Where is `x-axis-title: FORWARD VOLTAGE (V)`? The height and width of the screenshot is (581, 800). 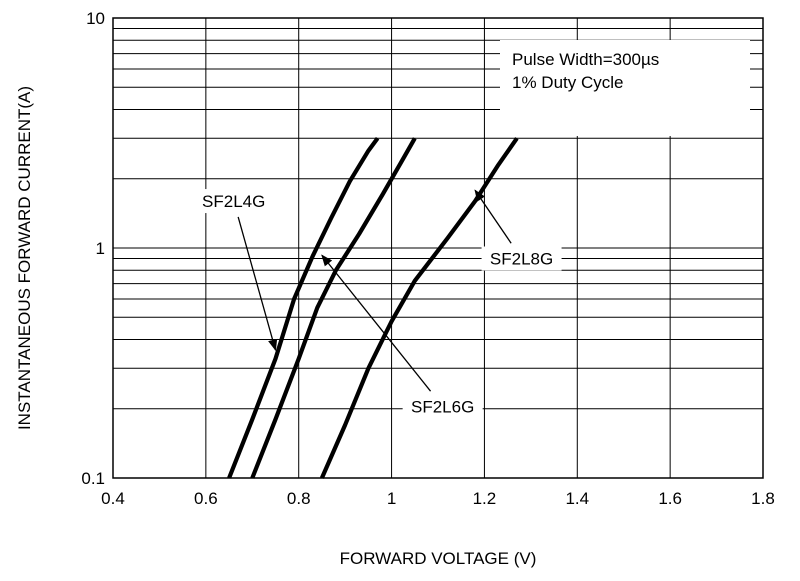
x-axis-title: FORWARD VOLTAGE (V) is located at coordinates (438, 558).